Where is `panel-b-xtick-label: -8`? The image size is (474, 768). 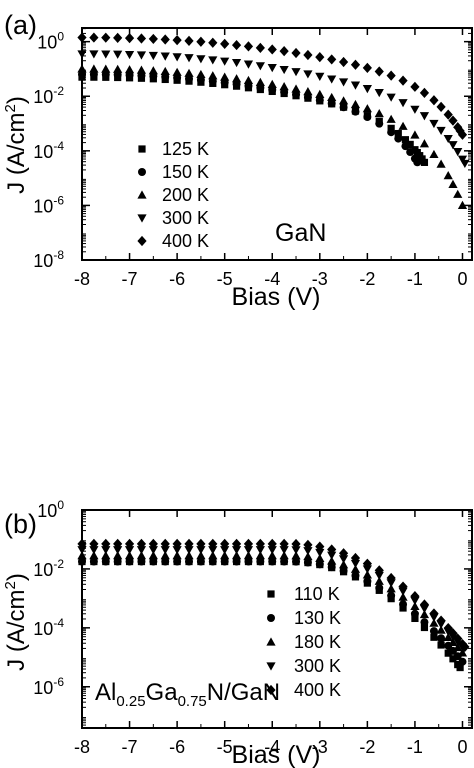
panel-b-xtick-label: -8 is located at coordinates (82, 747).